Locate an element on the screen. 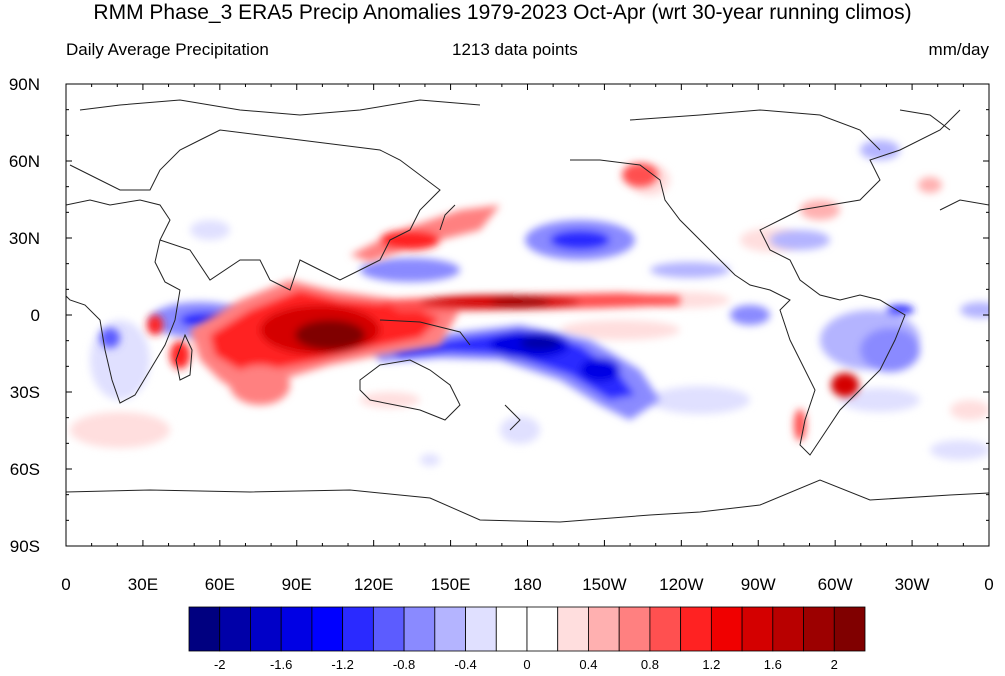  colorbar-label: 0 is located at coordinates (526, 664).